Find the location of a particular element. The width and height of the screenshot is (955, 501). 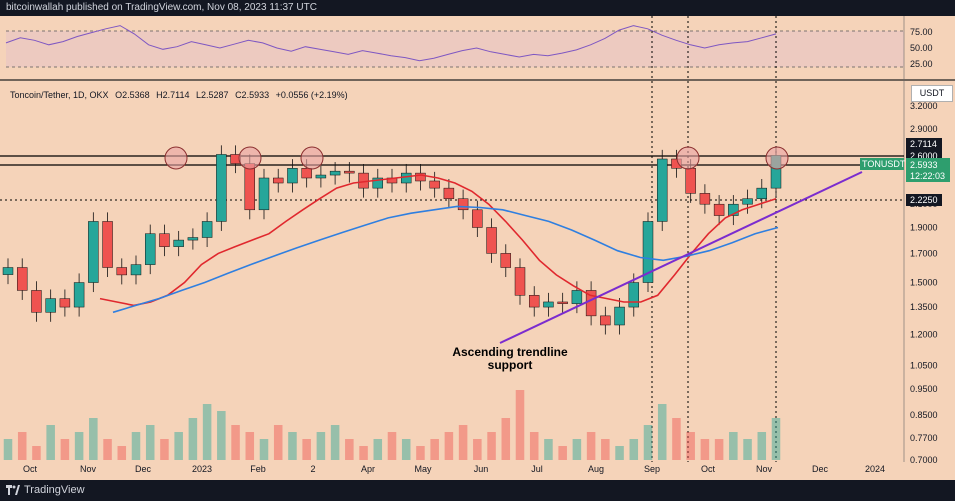

countdown-value: 12:22:03 is located at coordinates (927, 176).